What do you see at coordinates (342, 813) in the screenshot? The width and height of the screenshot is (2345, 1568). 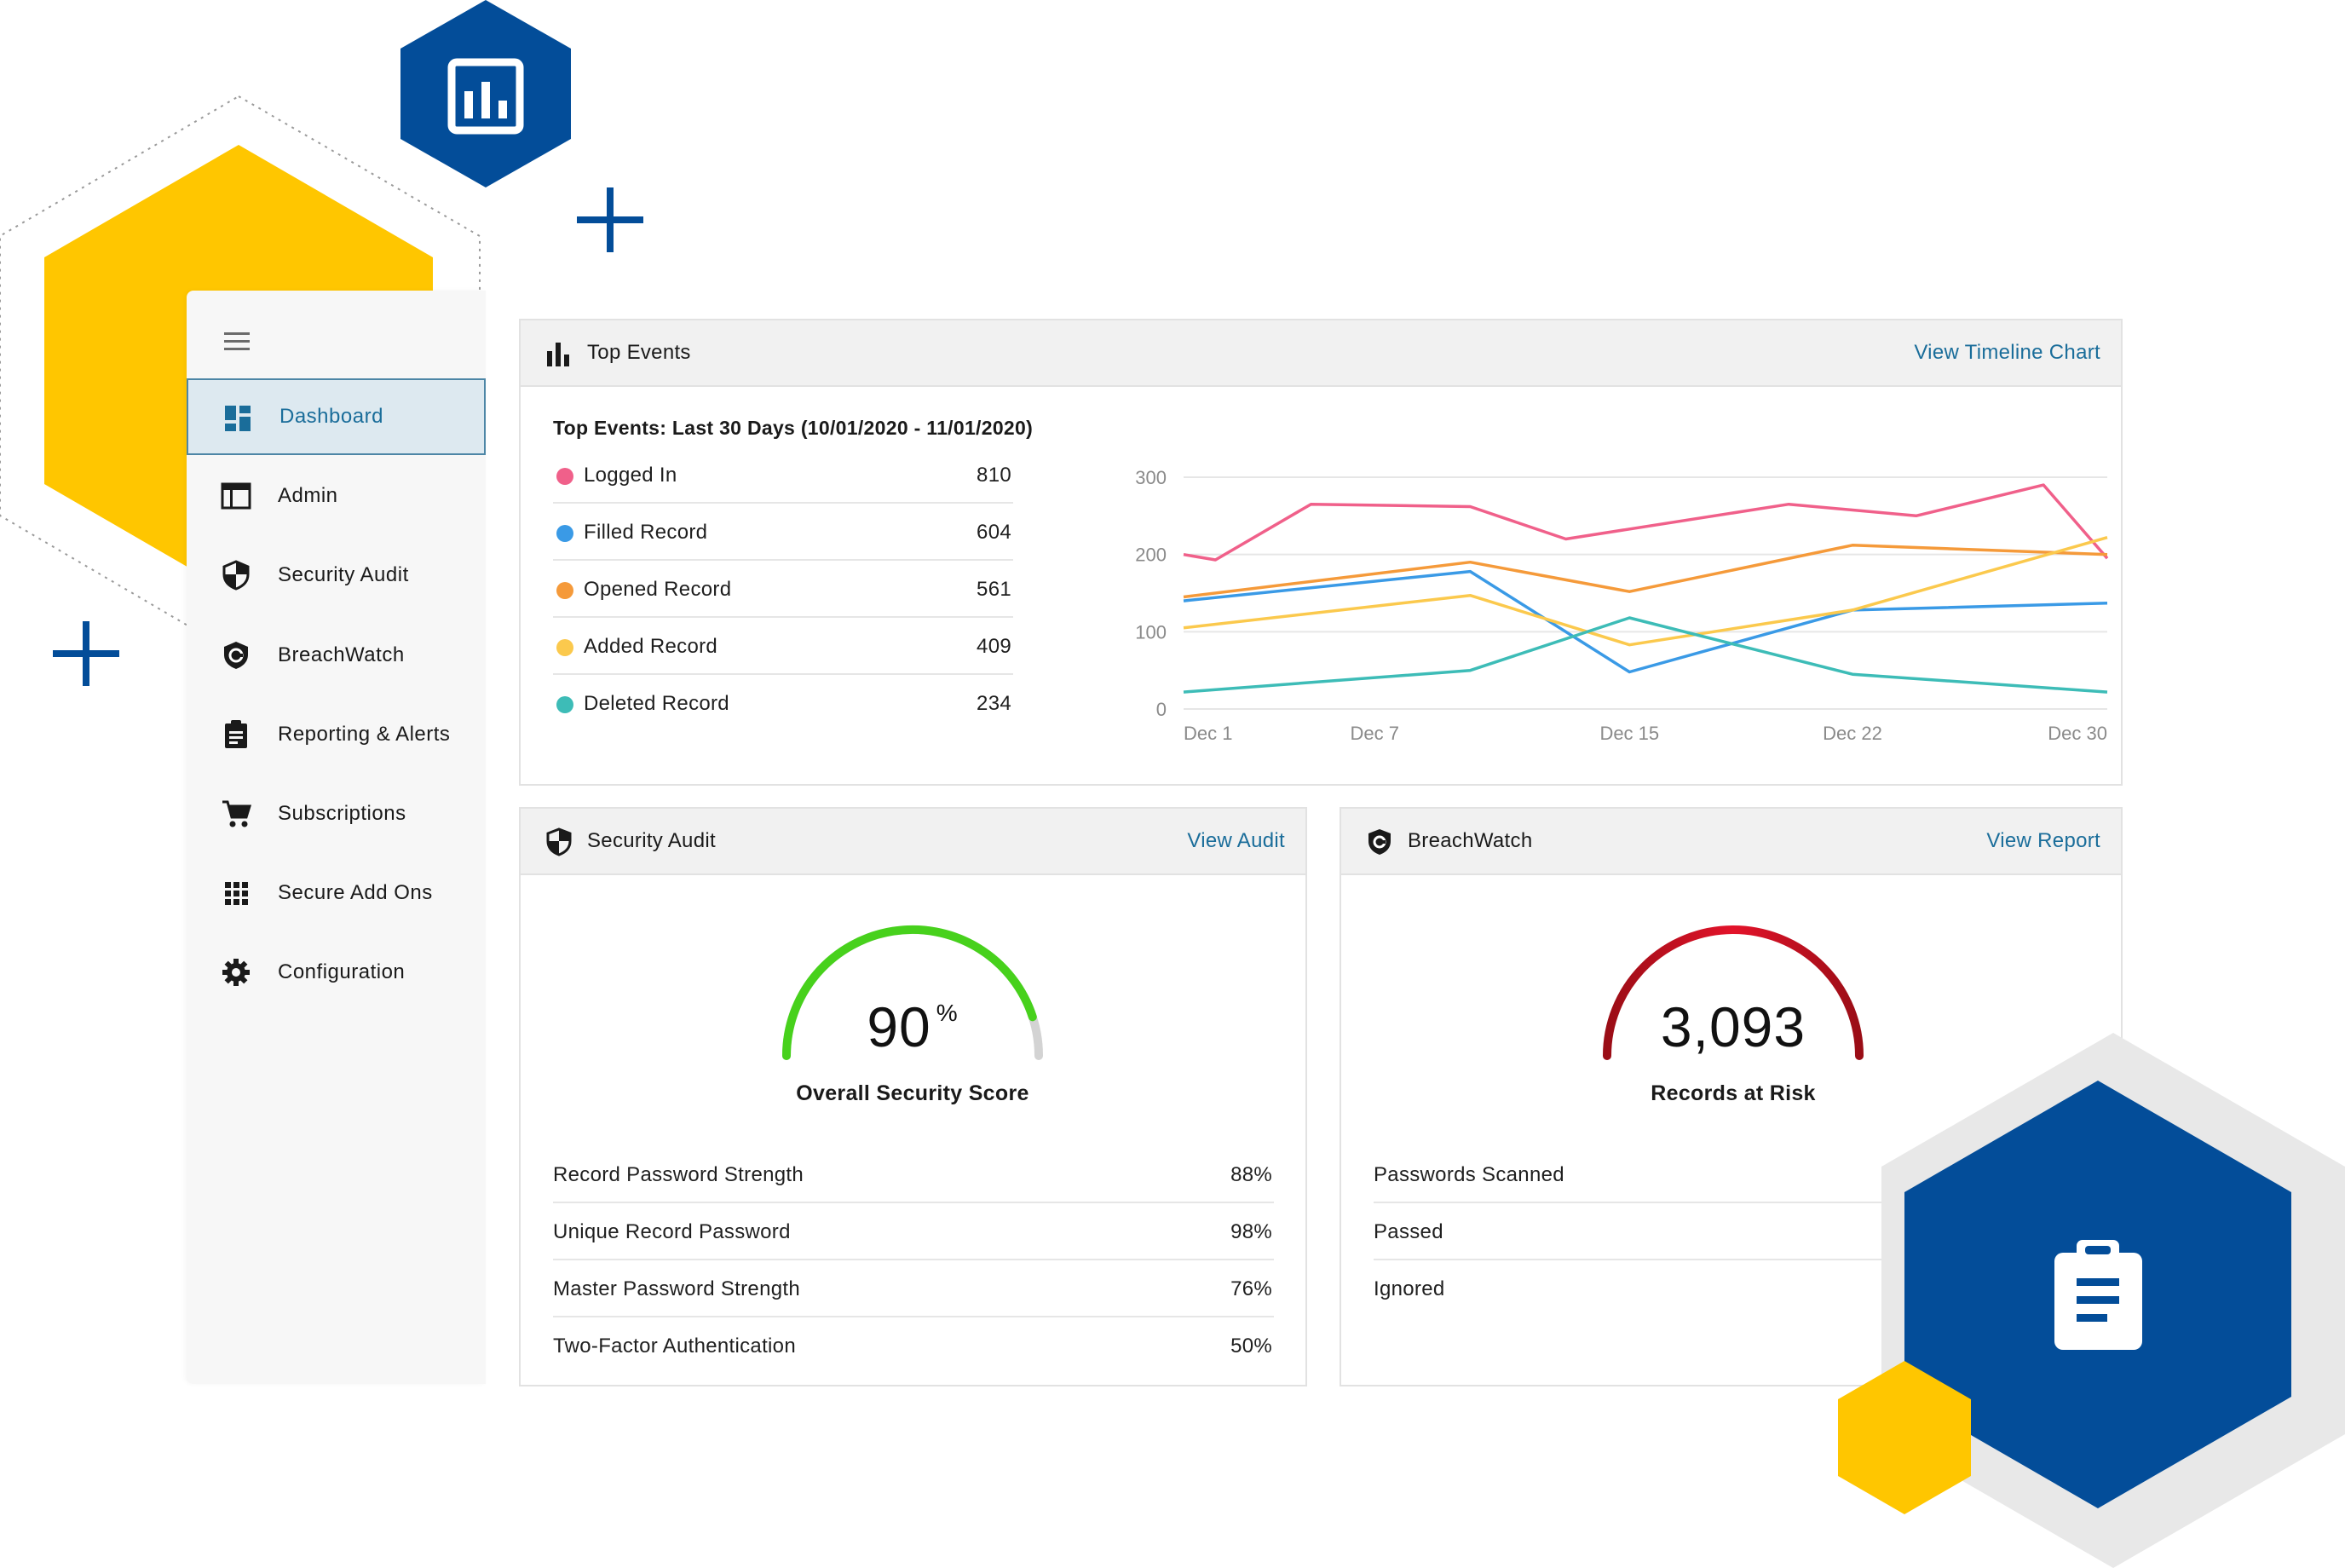 I see `sidebar-item-label: Subscriptions` at bounding box center [342, 813].